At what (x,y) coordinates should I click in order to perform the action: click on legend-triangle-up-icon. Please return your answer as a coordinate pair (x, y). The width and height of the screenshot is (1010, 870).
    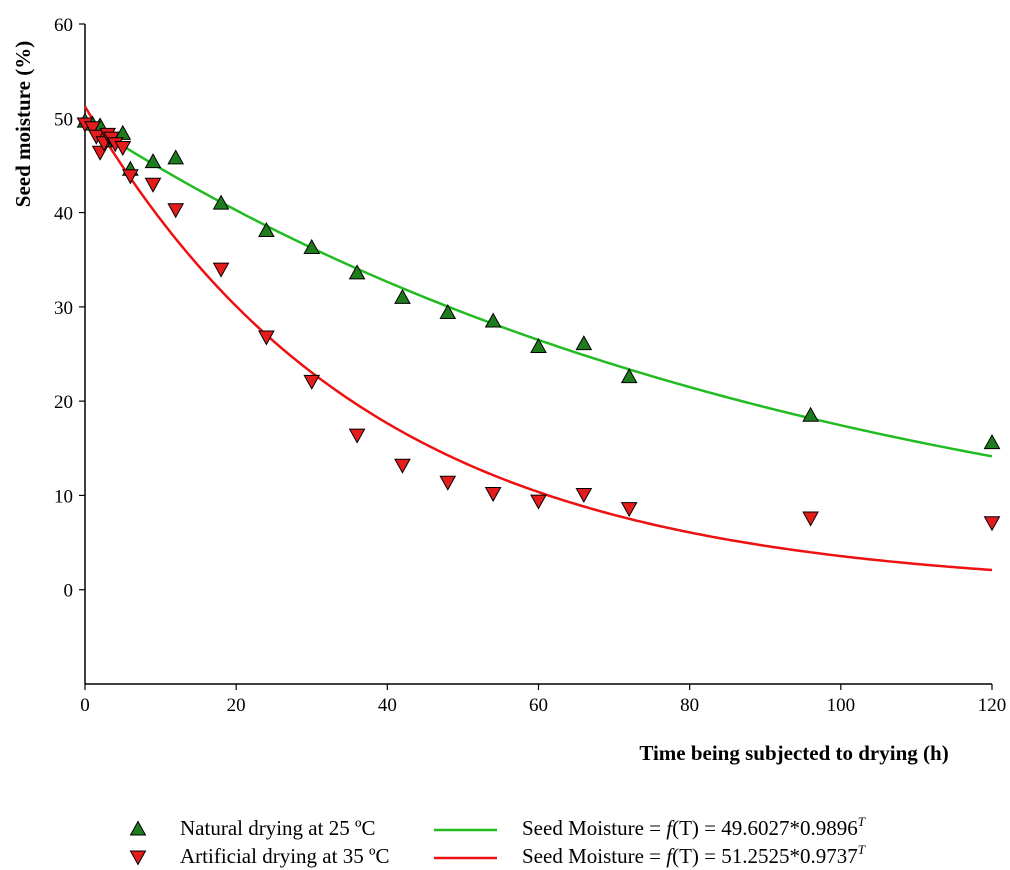
    Looking at the image, I should click on (138, 828).